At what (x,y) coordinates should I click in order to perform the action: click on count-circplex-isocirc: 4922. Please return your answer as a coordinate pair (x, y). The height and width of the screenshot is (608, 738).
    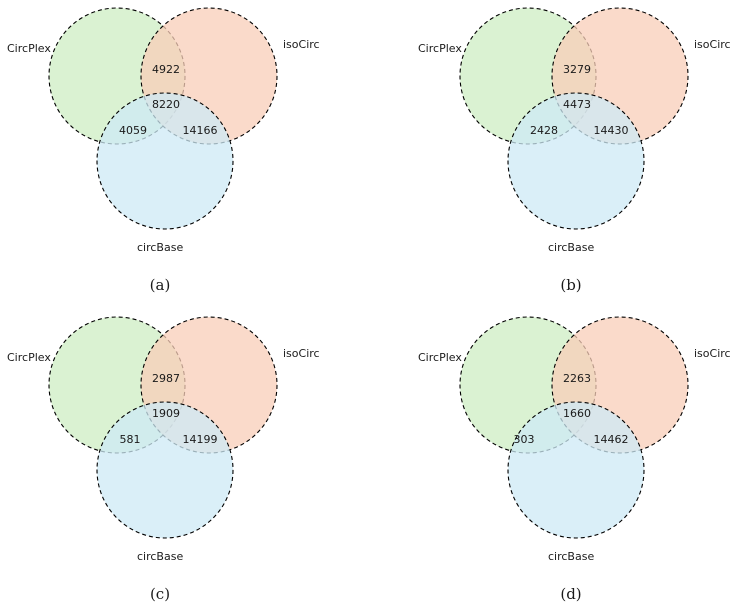
    Looking at the image, I should click on (166, 69).